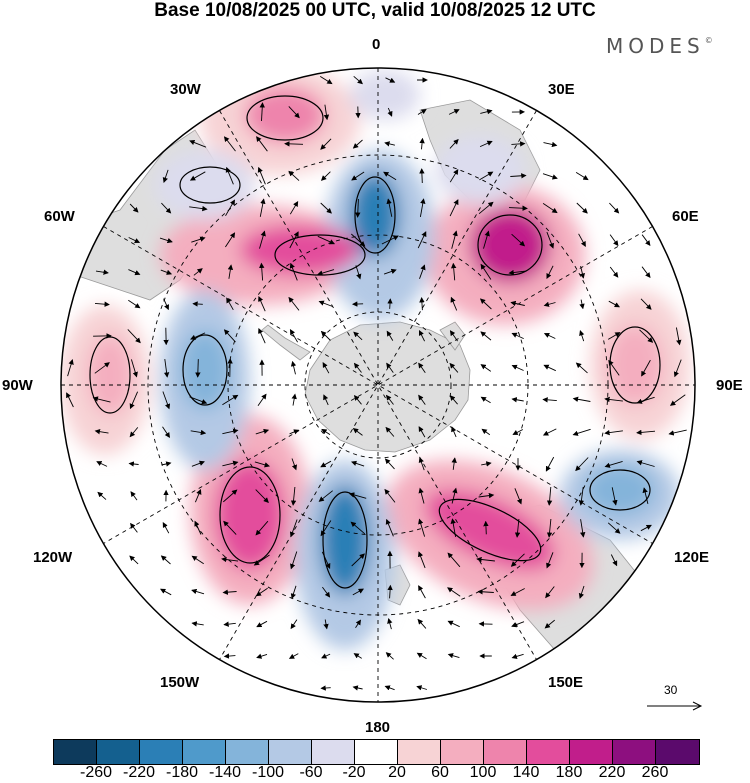 This screenshot has height=783, width=750. I want to click on lon-label-120e: 120E, so click(692, 557).